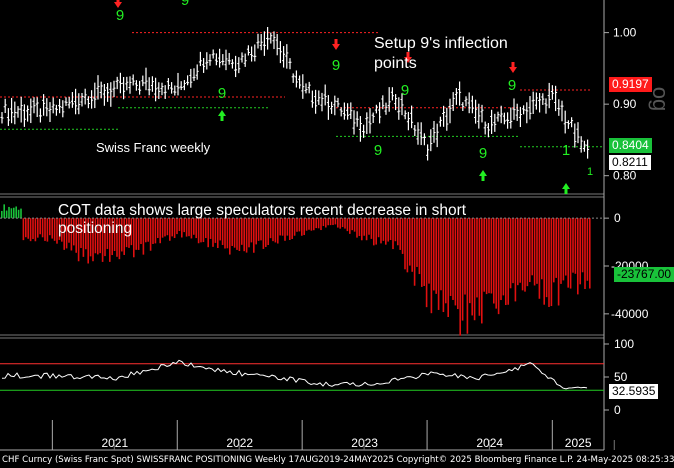 This screenshot has height=468, width=674. What do you see at coordinates (441, 53) in the screenshot?
I see `setup-annotation: Setup 9's inflection points` at bounding box center [441, 53].